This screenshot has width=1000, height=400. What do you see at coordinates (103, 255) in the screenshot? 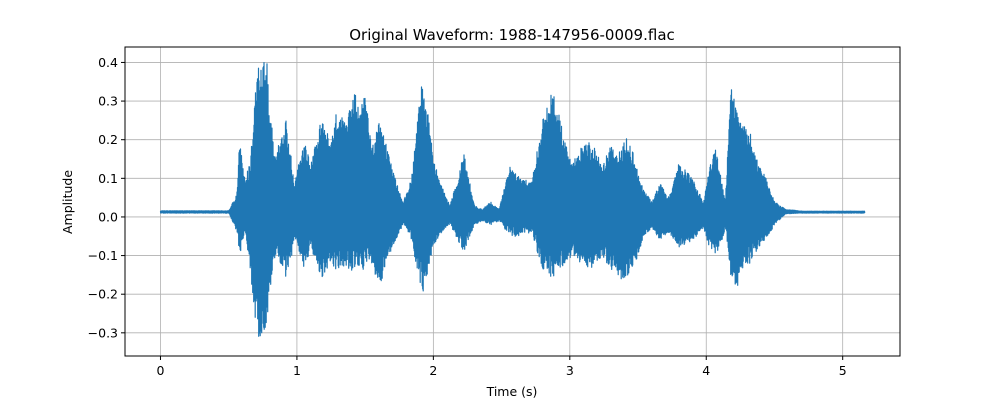
I see `y-tick-label-2: −0.1` at bounding box center [103, 255].